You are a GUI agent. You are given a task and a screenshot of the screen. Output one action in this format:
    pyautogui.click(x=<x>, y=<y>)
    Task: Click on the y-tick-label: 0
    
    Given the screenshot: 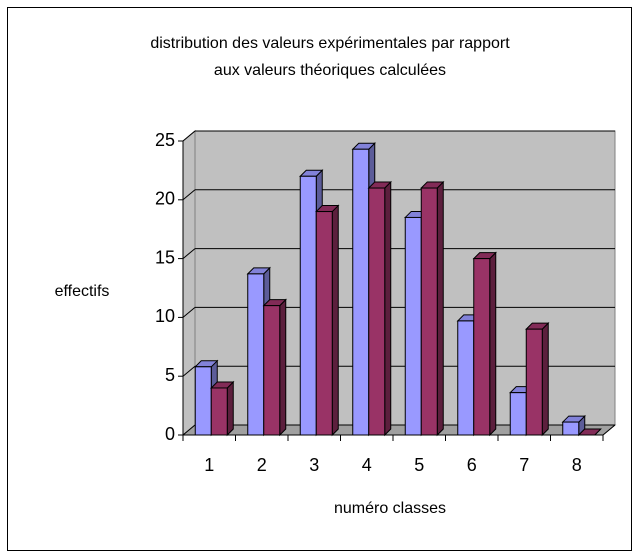 What is the action you would take?
    pyautogui.click(x=170, y=434)
    